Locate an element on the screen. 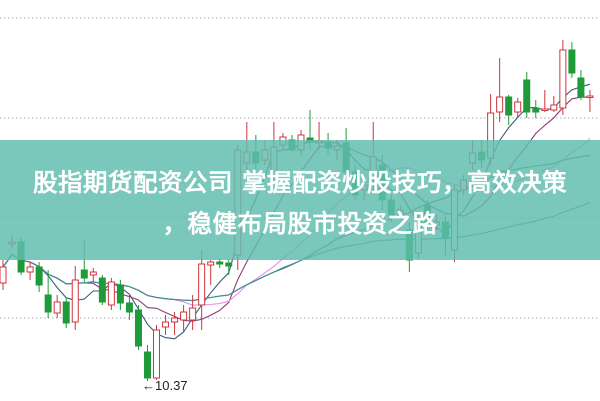  left-arrow-icon: ← is located at coordinates (148, 385).